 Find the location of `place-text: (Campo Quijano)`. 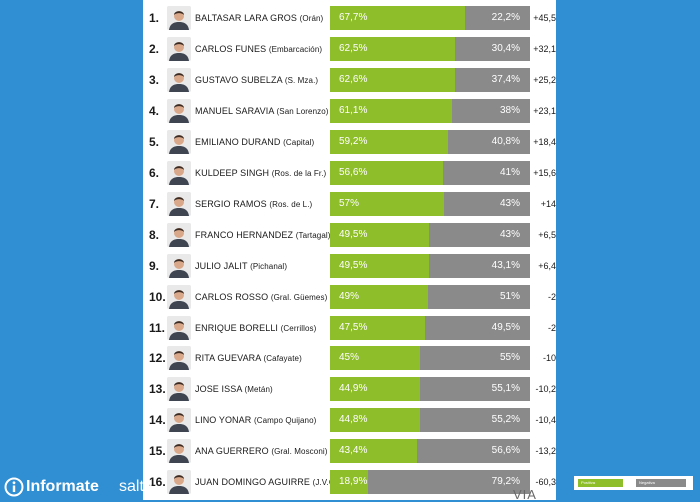

place-text: (Campo Quijano) is located at coordinates (285, 421).